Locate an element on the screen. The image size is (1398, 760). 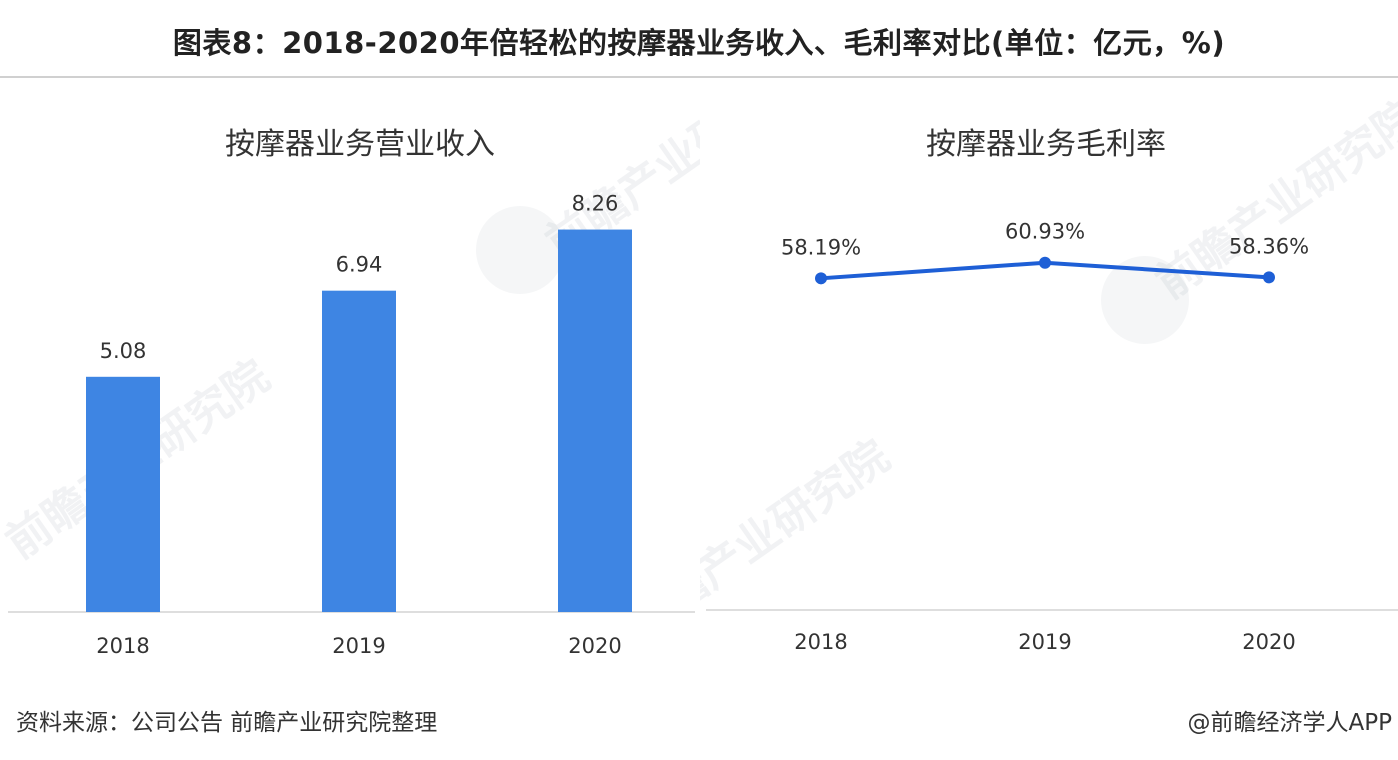
margin-data-label-2018: 58.19% is located at coordinates (821, 247).